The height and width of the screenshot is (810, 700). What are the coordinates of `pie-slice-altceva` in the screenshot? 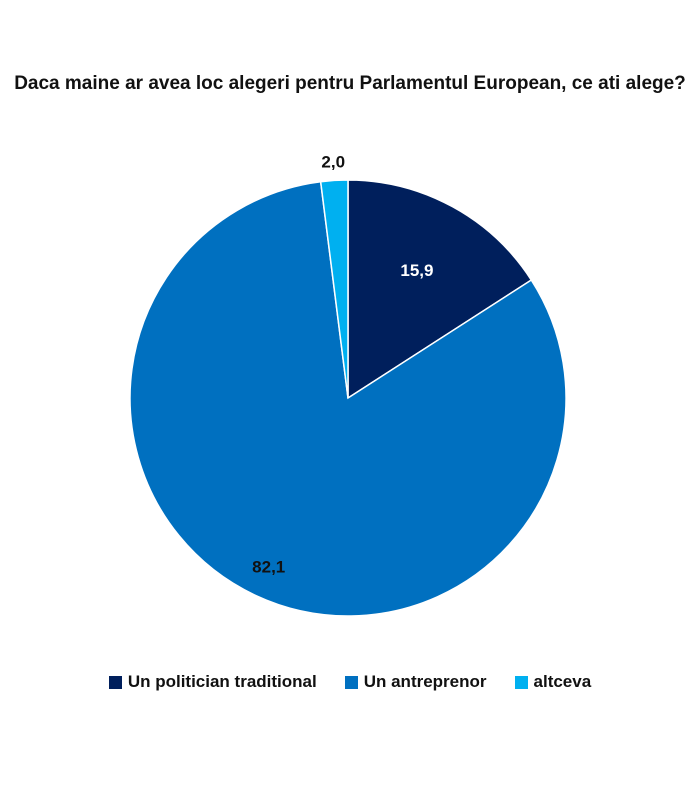 It's located at (334, 289).